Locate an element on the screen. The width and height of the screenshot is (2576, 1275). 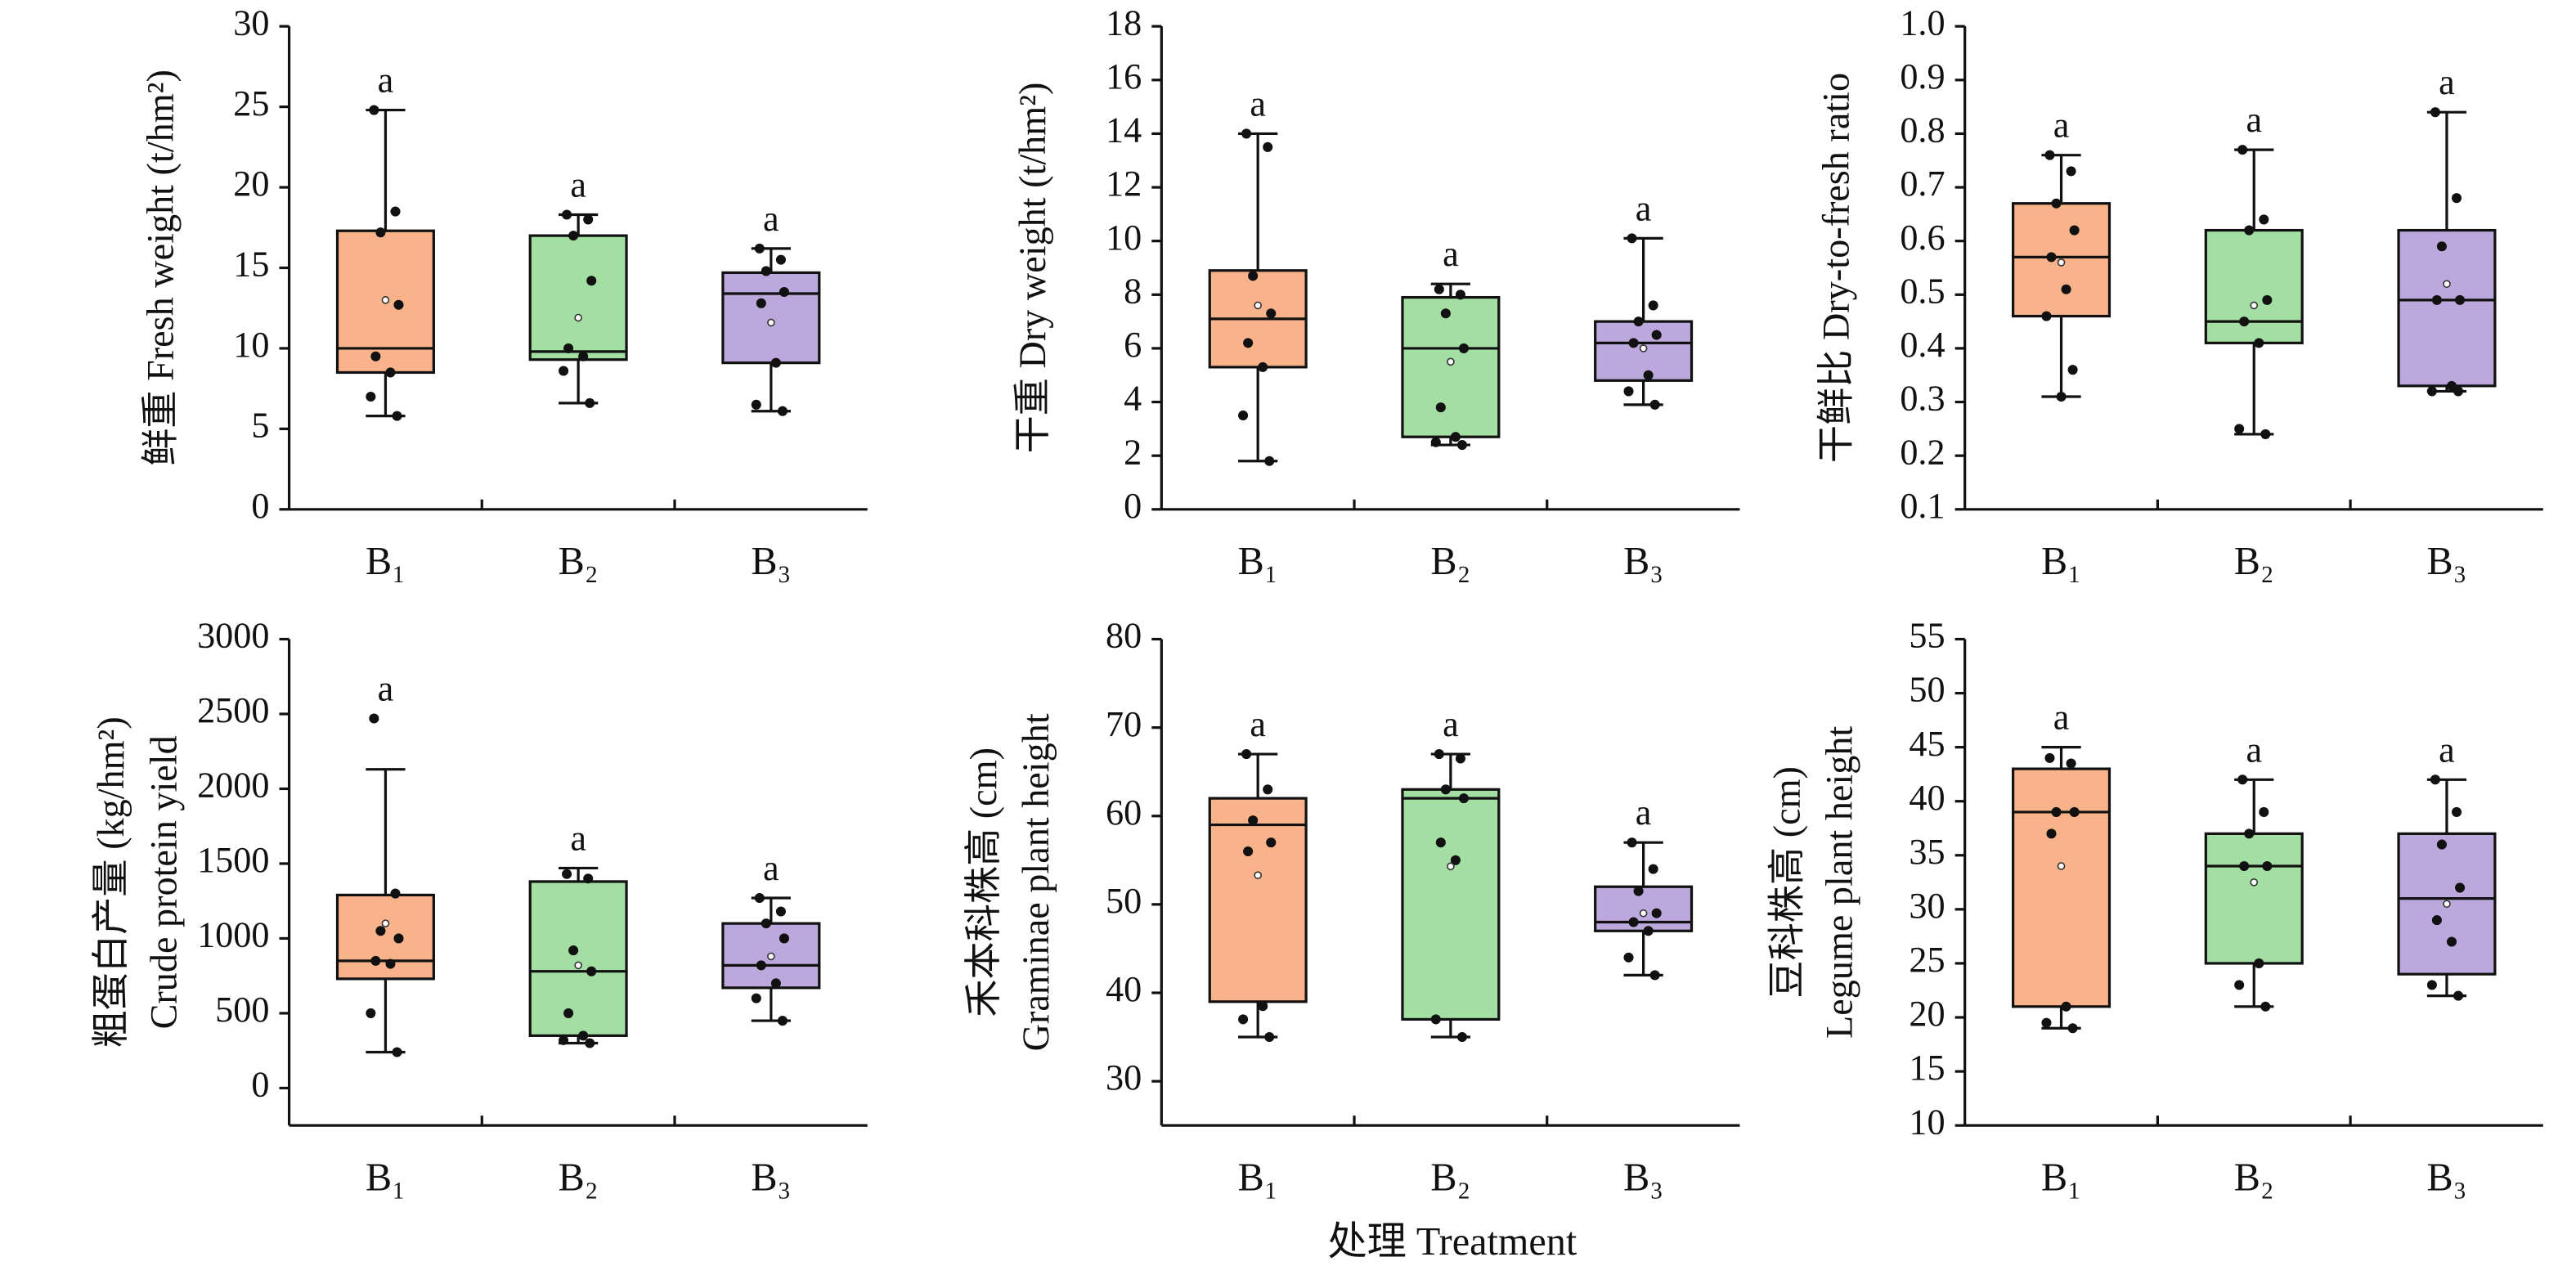
y-axis-label: 鲜重 Fresh weight (t/hm²) is located at coordinates (161, 268).